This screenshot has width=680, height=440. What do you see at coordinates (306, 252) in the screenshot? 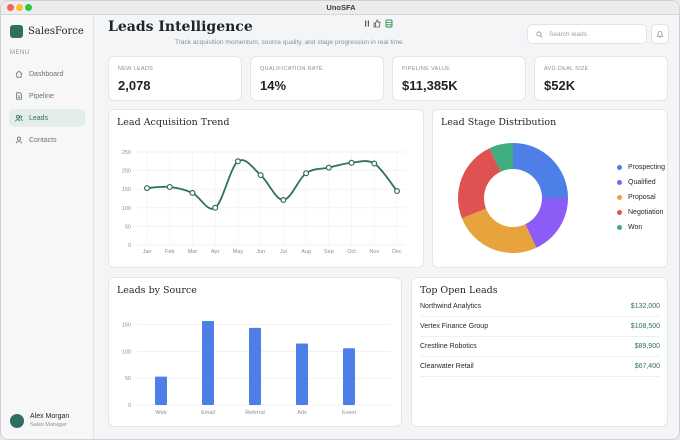
I see `x-tick-label: Aug` at bounding box center [306, 252].